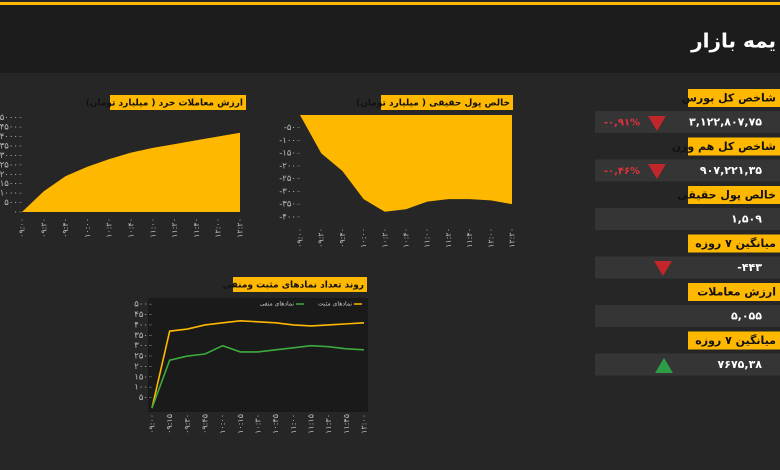 The image size is (780, 470). Describe the element at coordinates (143, 398) in the screenshot. I see `y-tick-label: ۵۰` at that location.